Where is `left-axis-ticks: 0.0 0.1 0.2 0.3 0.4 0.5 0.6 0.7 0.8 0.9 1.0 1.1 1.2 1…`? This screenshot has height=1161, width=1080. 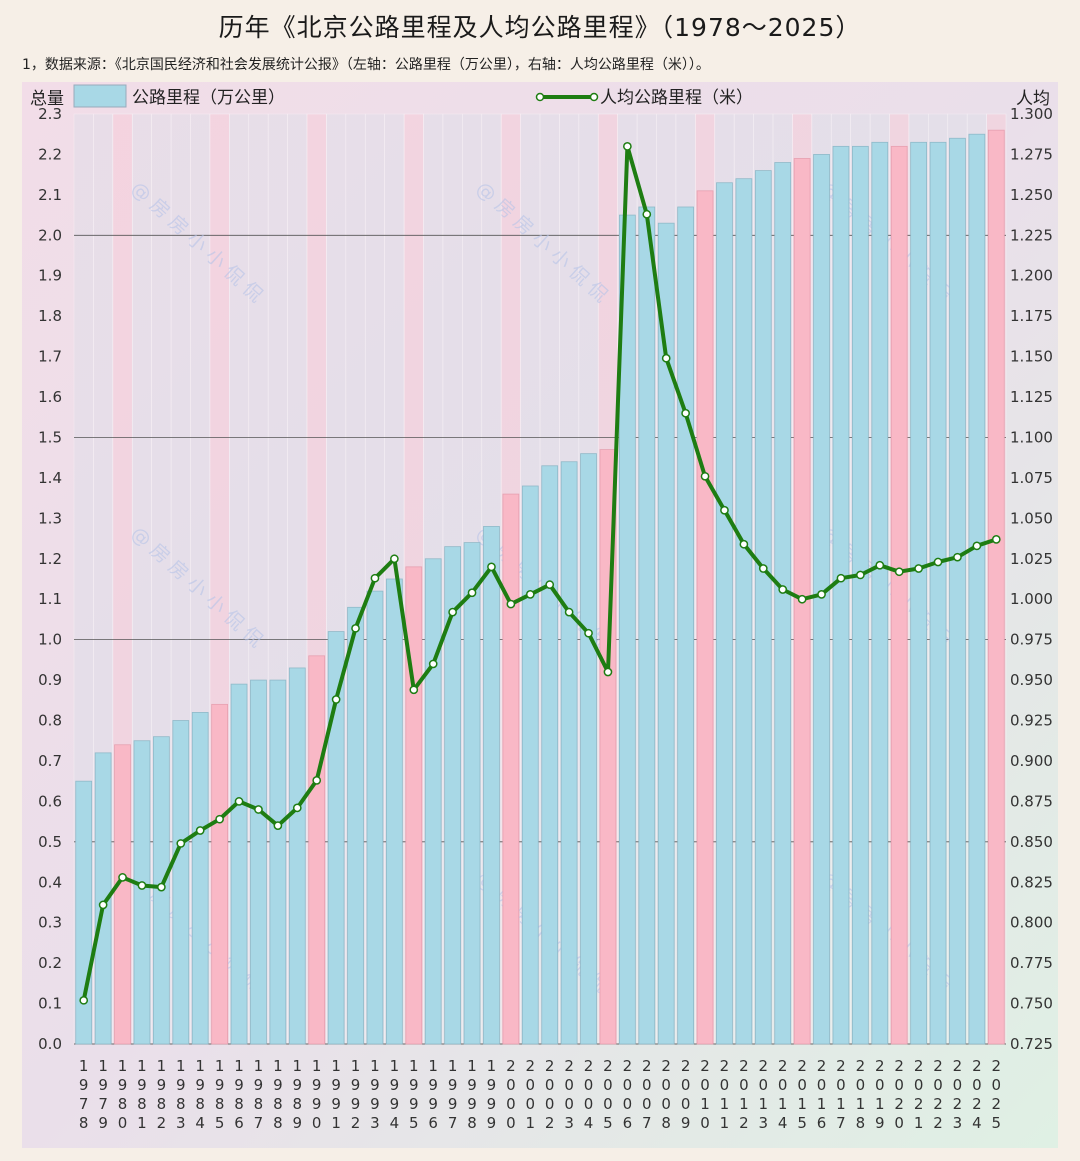 left-axis-ticks: 0.0 0.1 0.2 0.3 0.4 0.5 0.6 0.7 0.8 0.9 1.0 1.1 1.2 1… is located at coordinates (50, 579).